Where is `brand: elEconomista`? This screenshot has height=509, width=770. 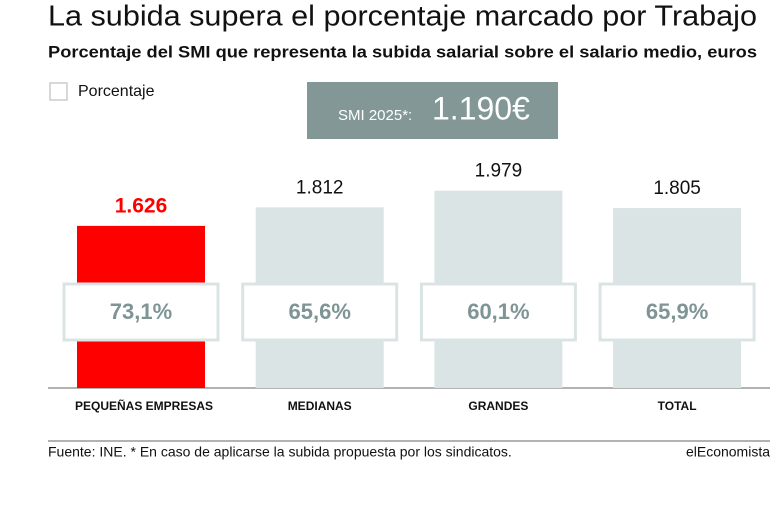 brand: elEconomista is located at coordinates (728, 452).